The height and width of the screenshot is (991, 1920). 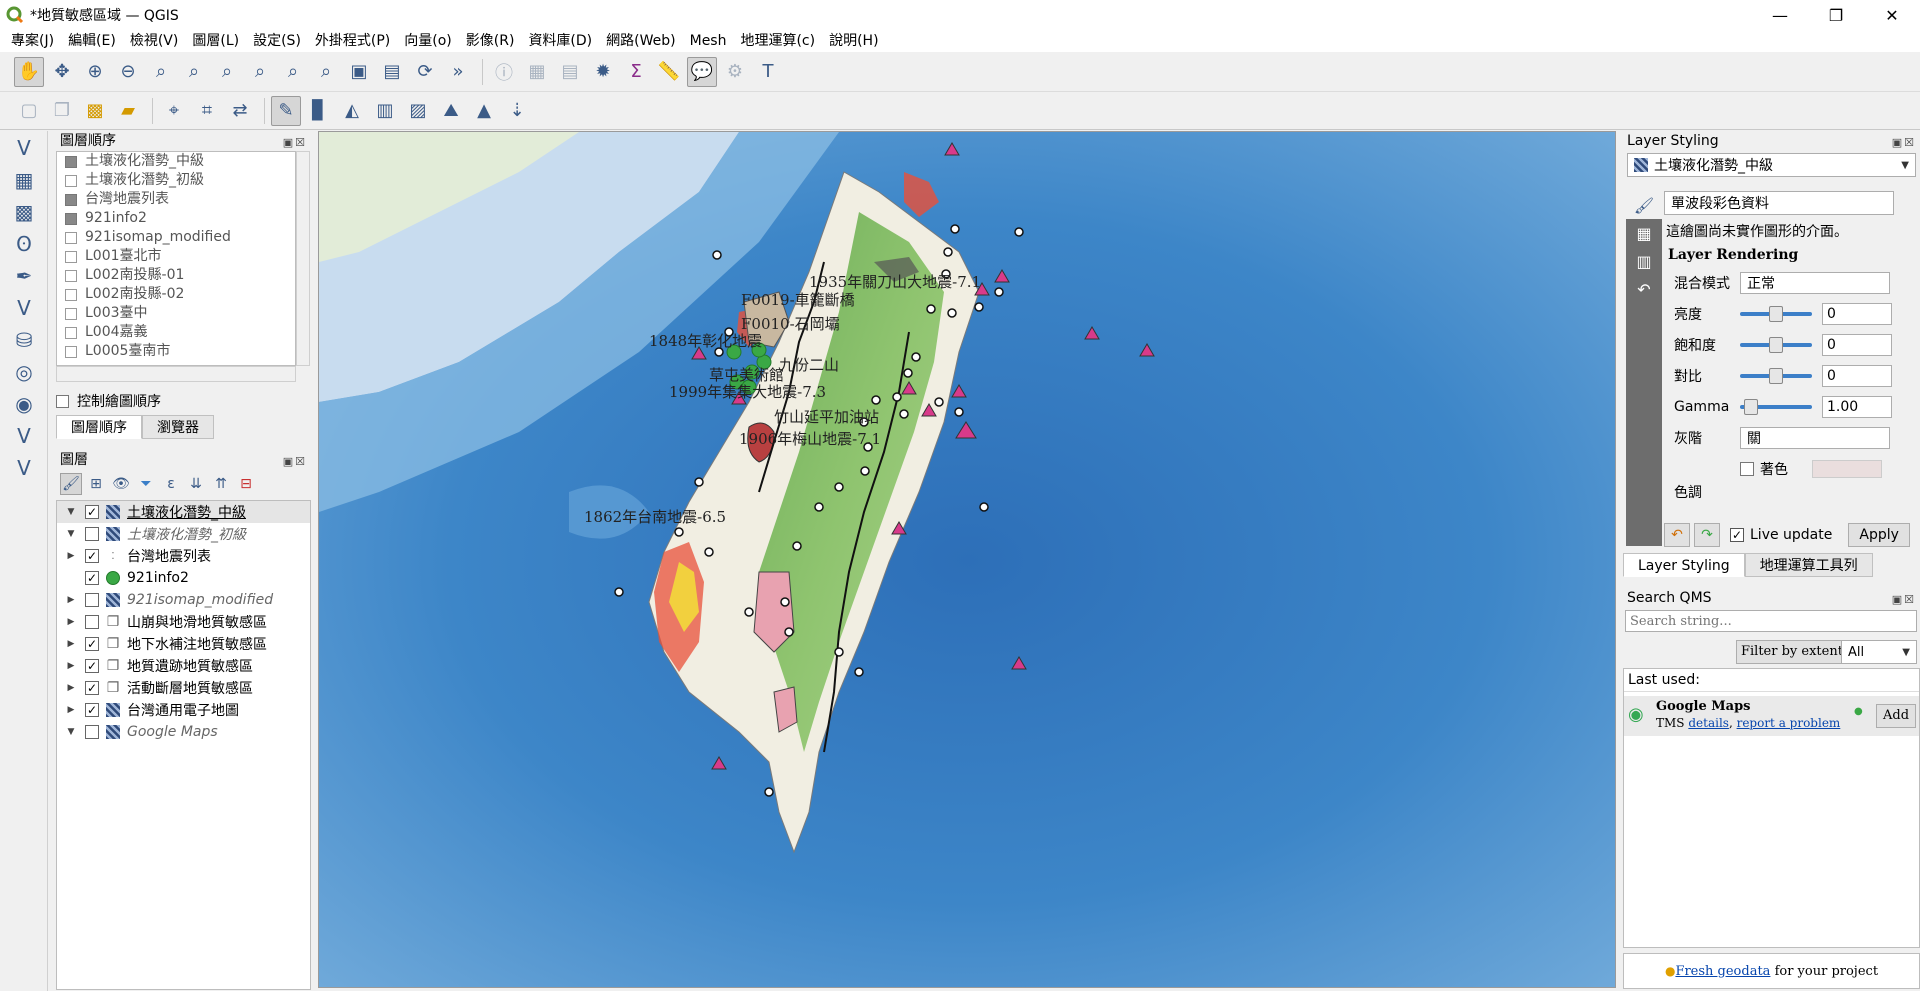 I want to click on select-by-value-icon: ▰, so click(x=128, y=110).